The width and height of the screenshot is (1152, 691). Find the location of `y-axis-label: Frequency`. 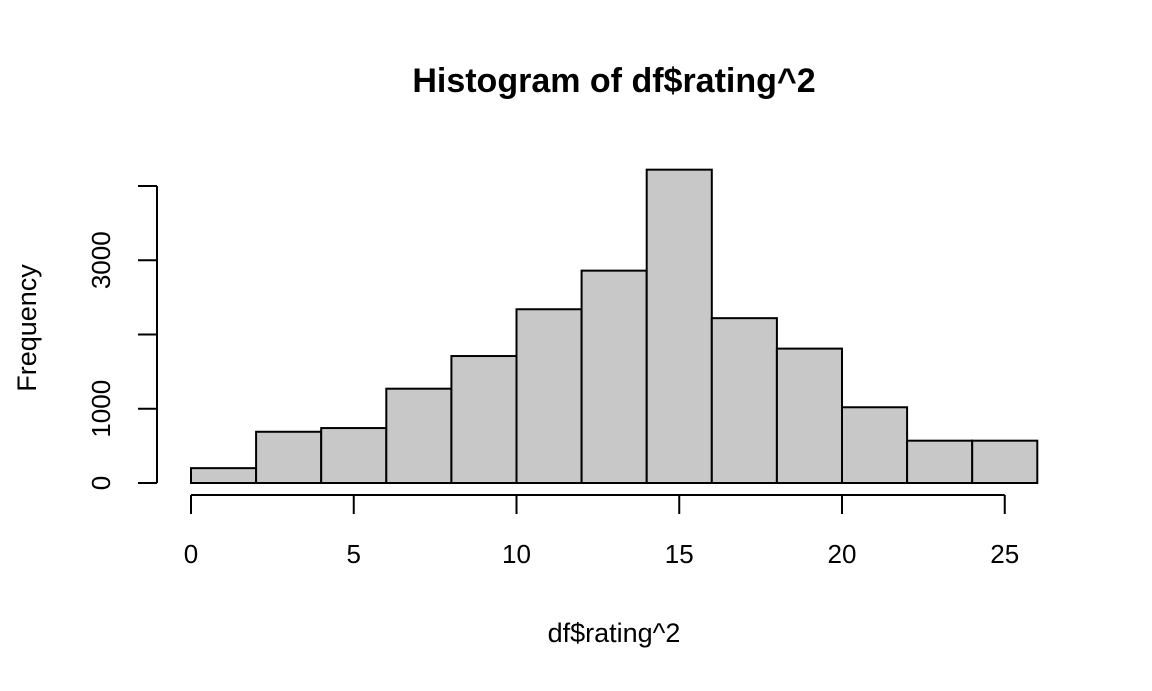

y-axis-label: Frequency is located at coordinates (27, 328).